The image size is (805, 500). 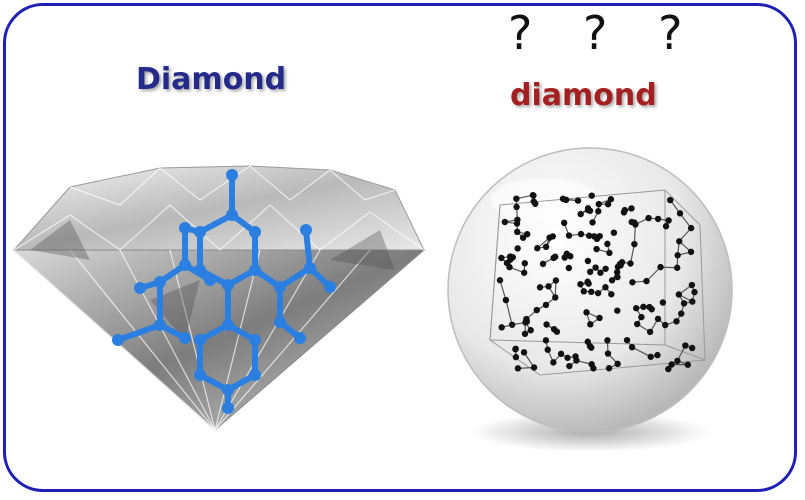 I want to click on crystal-diamond-label: Diamond, so click(x=211, y=79).